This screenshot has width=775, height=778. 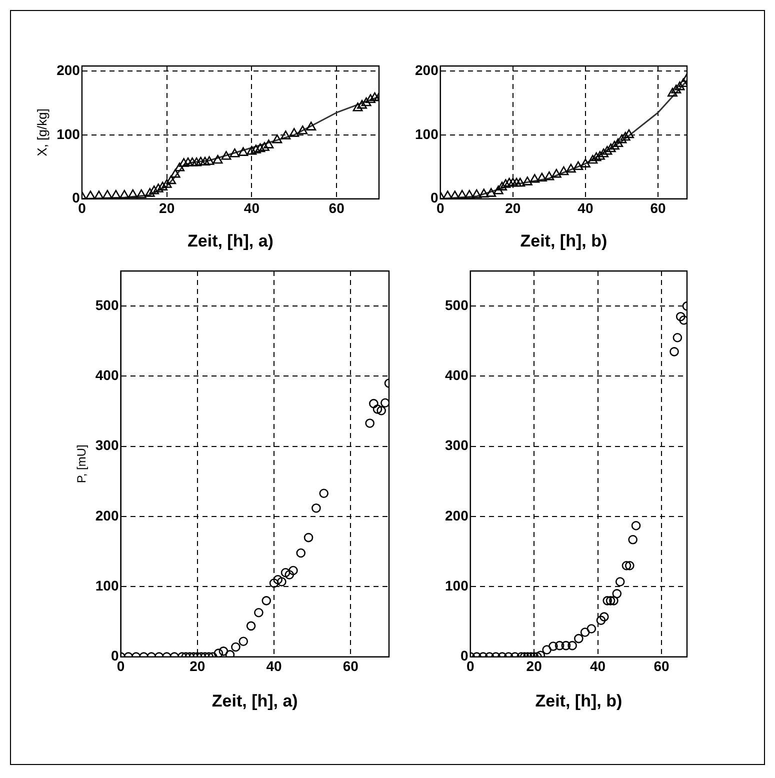 I want to click on y-tick-label: 400, so click(x=457, y=375).